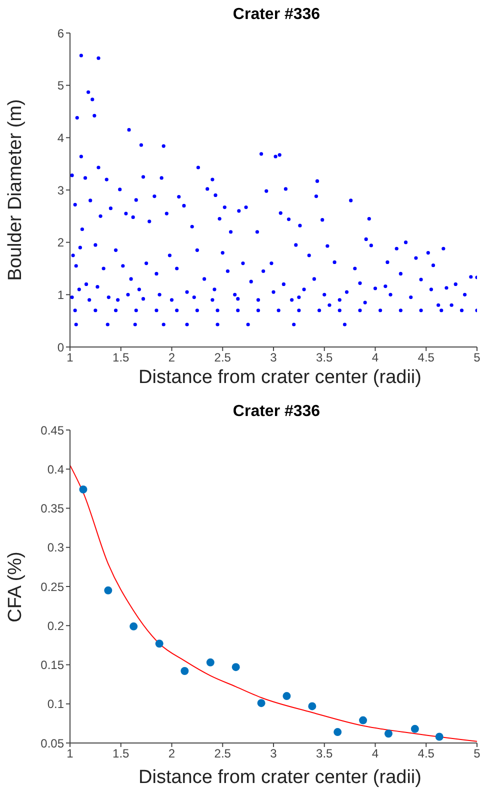  Describe the element at coordinates (55, 547) in the screenshot. I see `y-tick-label: 0.3` at that location.